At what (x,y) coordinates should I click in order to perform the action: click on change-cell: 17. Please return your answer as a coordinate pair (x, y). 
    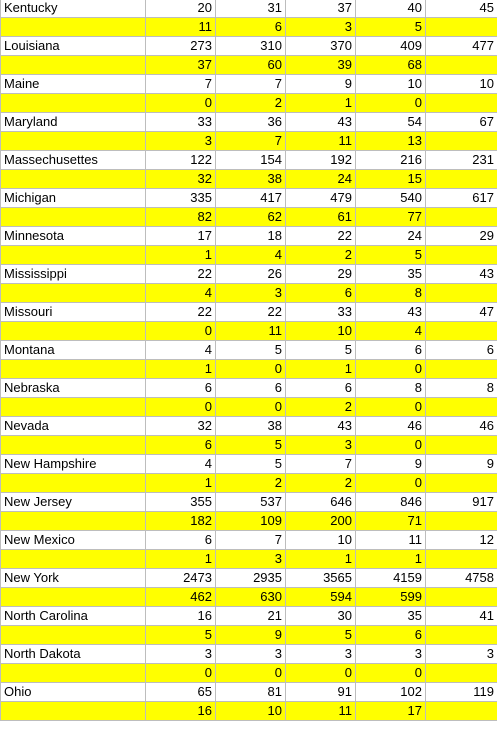
    Looking at the image, I should click on (390, 711).